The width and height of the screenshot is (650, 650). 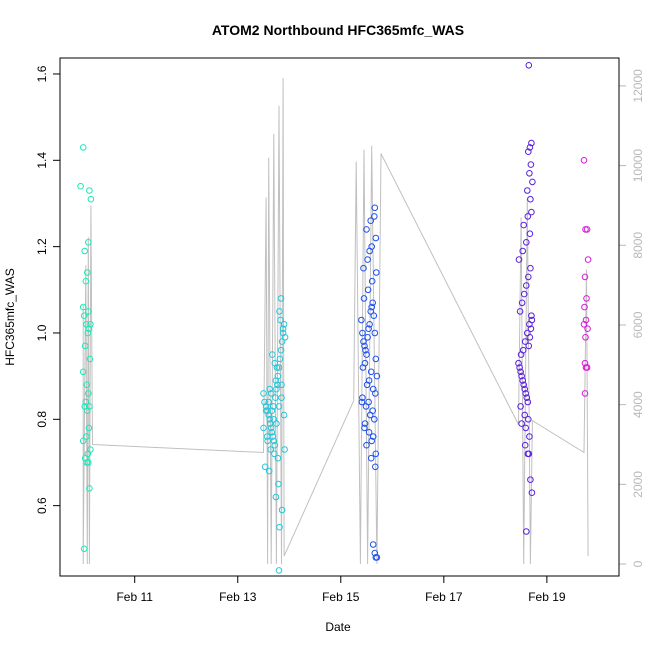 What do you see at coordinates (238, 597) in the screenshot?
I see `x-tick-label: Feb 13` at bounding box center [238, 597].